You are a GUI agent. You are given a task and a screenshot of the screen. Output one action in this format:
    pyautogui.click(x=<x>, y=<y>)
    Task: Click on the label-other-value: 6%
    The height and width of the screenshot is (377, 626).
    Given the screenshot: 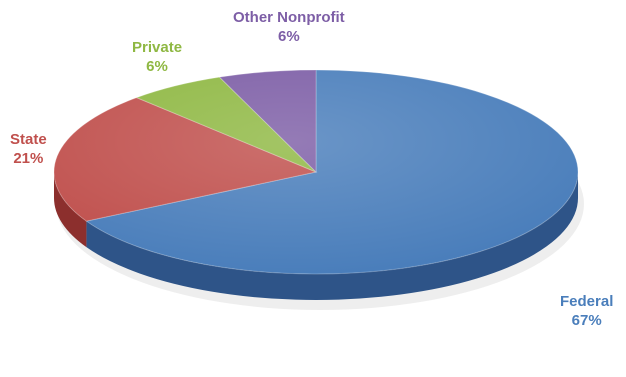 What is the action you would take?
    pyautogui.click(x=288, y=36)
    